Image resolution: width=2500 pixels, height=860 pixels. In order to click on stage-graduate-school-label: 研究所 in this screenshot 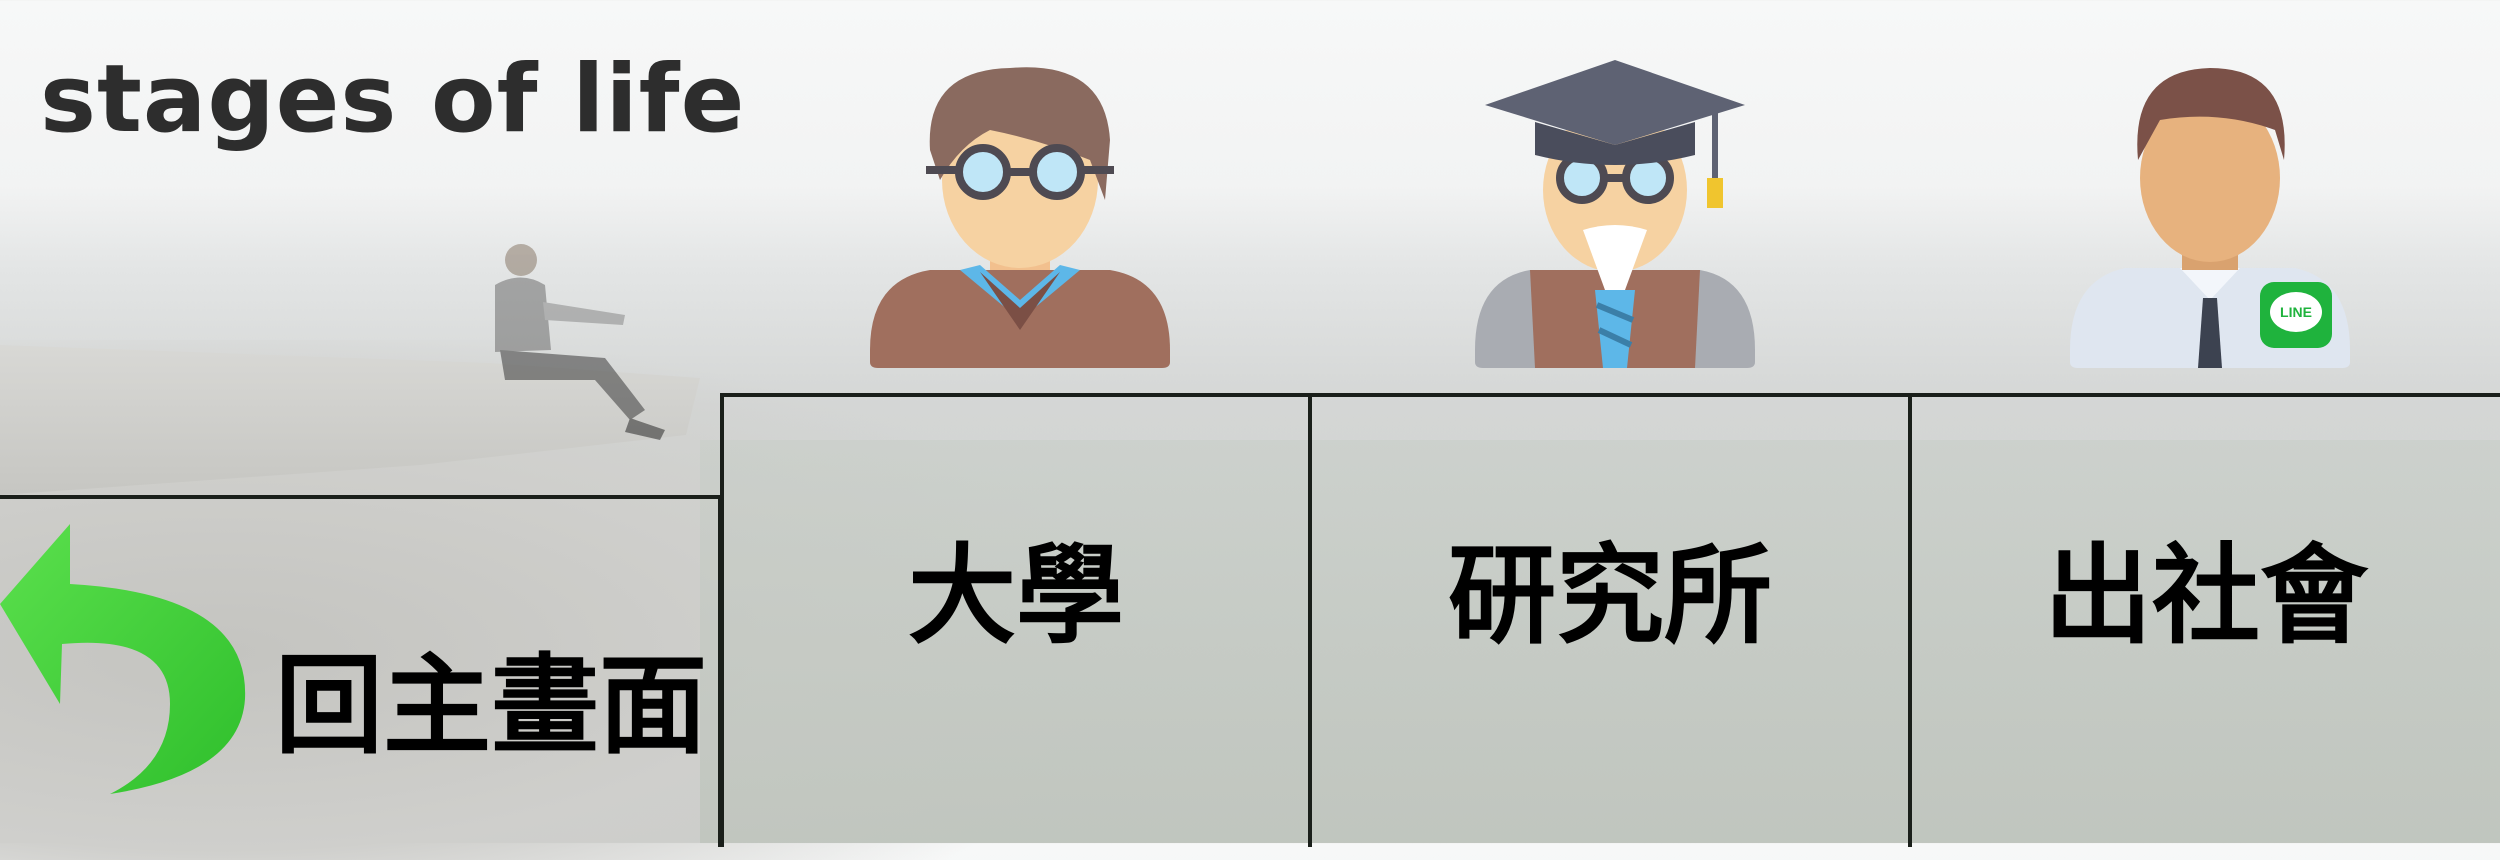, I will do `click(1609, 596)`.